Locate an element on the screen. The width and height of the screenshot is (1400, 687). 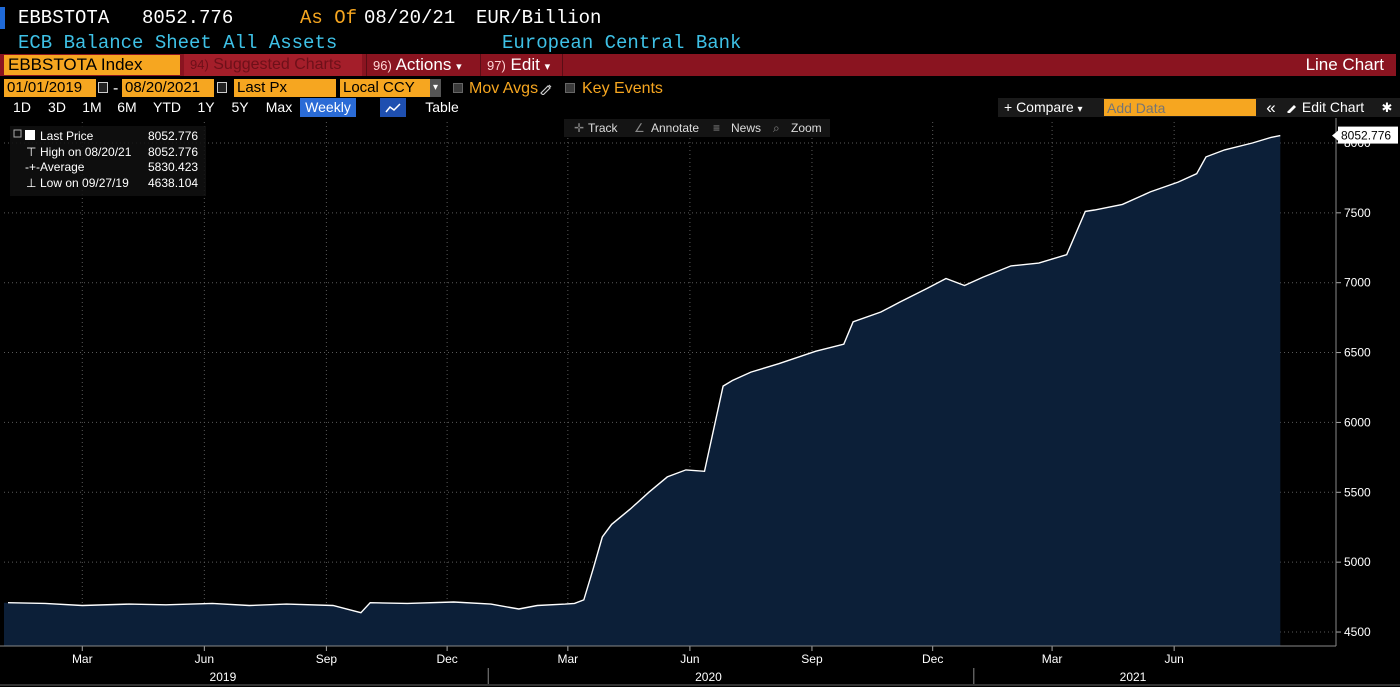
actions-label: Actions is located at coordinates (423, 64).